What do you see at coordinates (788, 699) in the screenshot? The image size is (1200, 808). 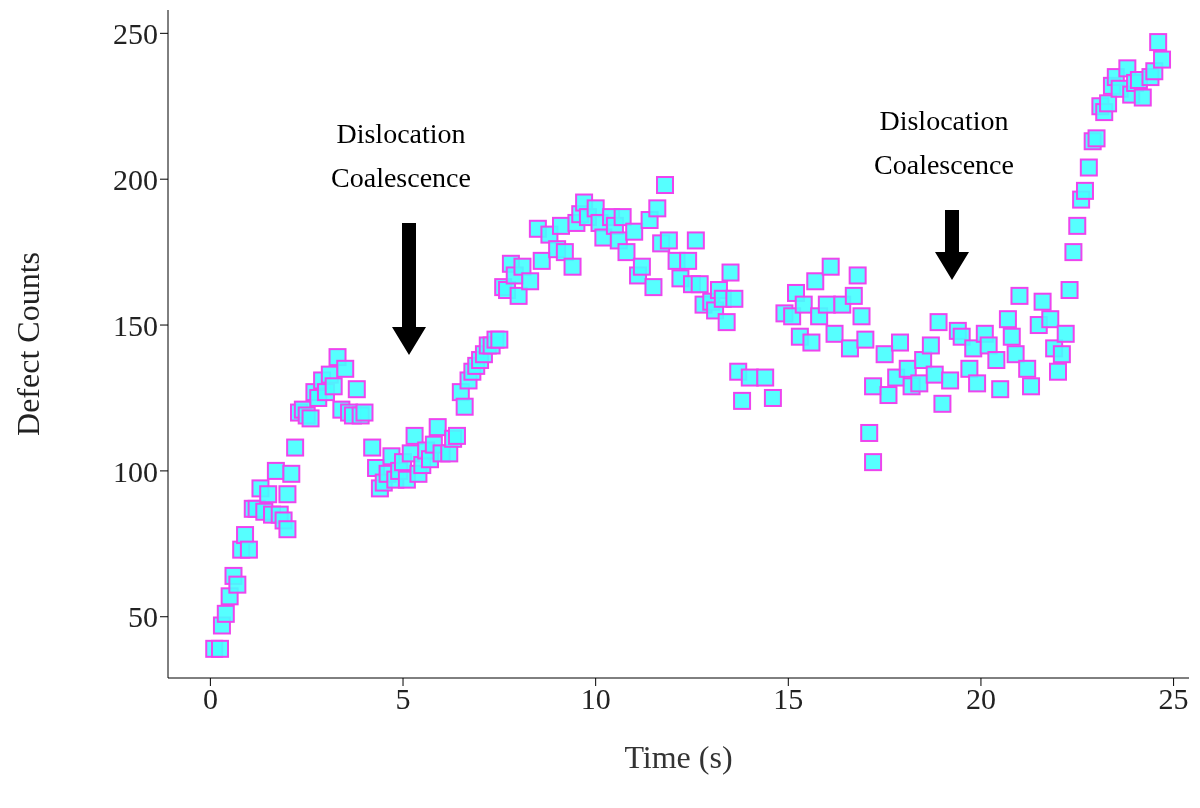 I see `x-tick-label: 15` at bounding box center [788, 699].